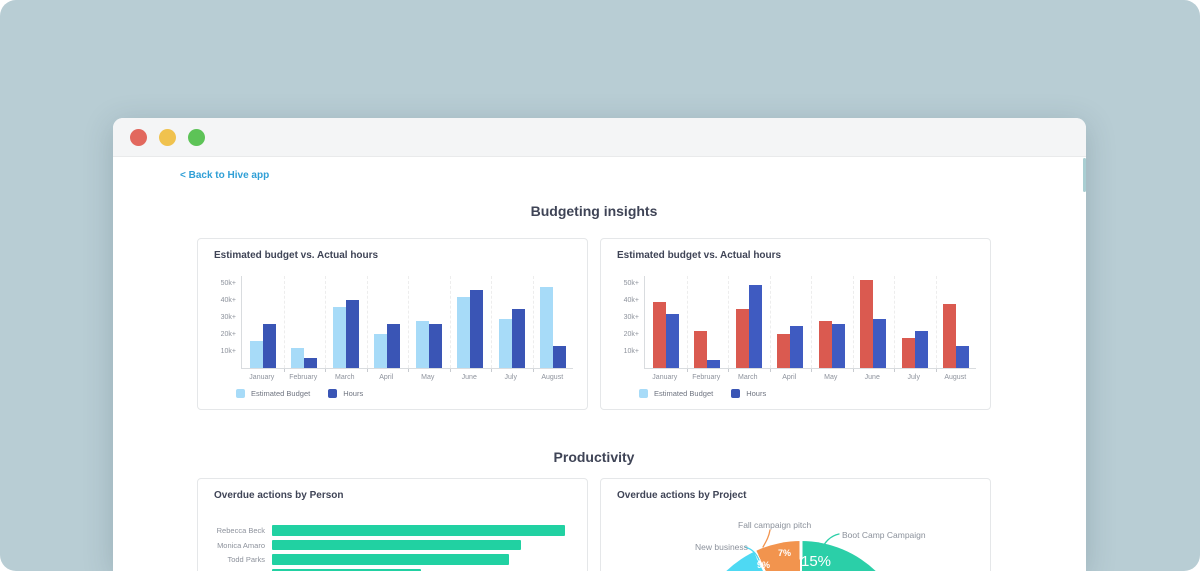 The height and width of the screenshot is (571, 1200). I want to click on y-axis-label: 20k+, so click(228, 334).